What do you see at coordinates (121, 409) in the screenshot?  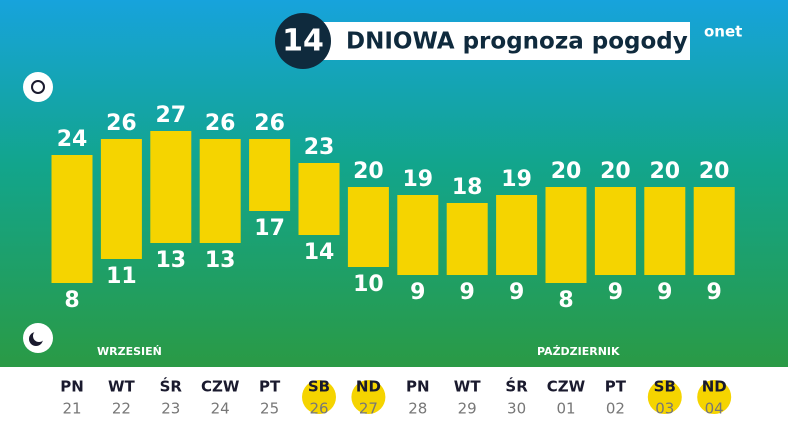 I see `date-label: 22` at bounding box center [121, 409].